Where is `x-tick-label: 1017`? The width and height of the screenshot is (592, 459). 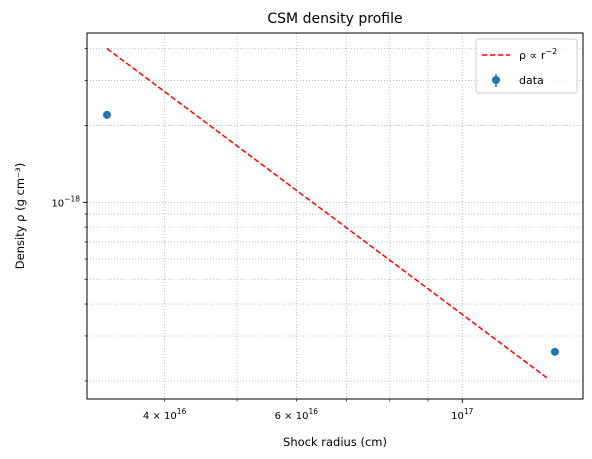
x-tick-label: 1017 is located at coordinates (462, 414).